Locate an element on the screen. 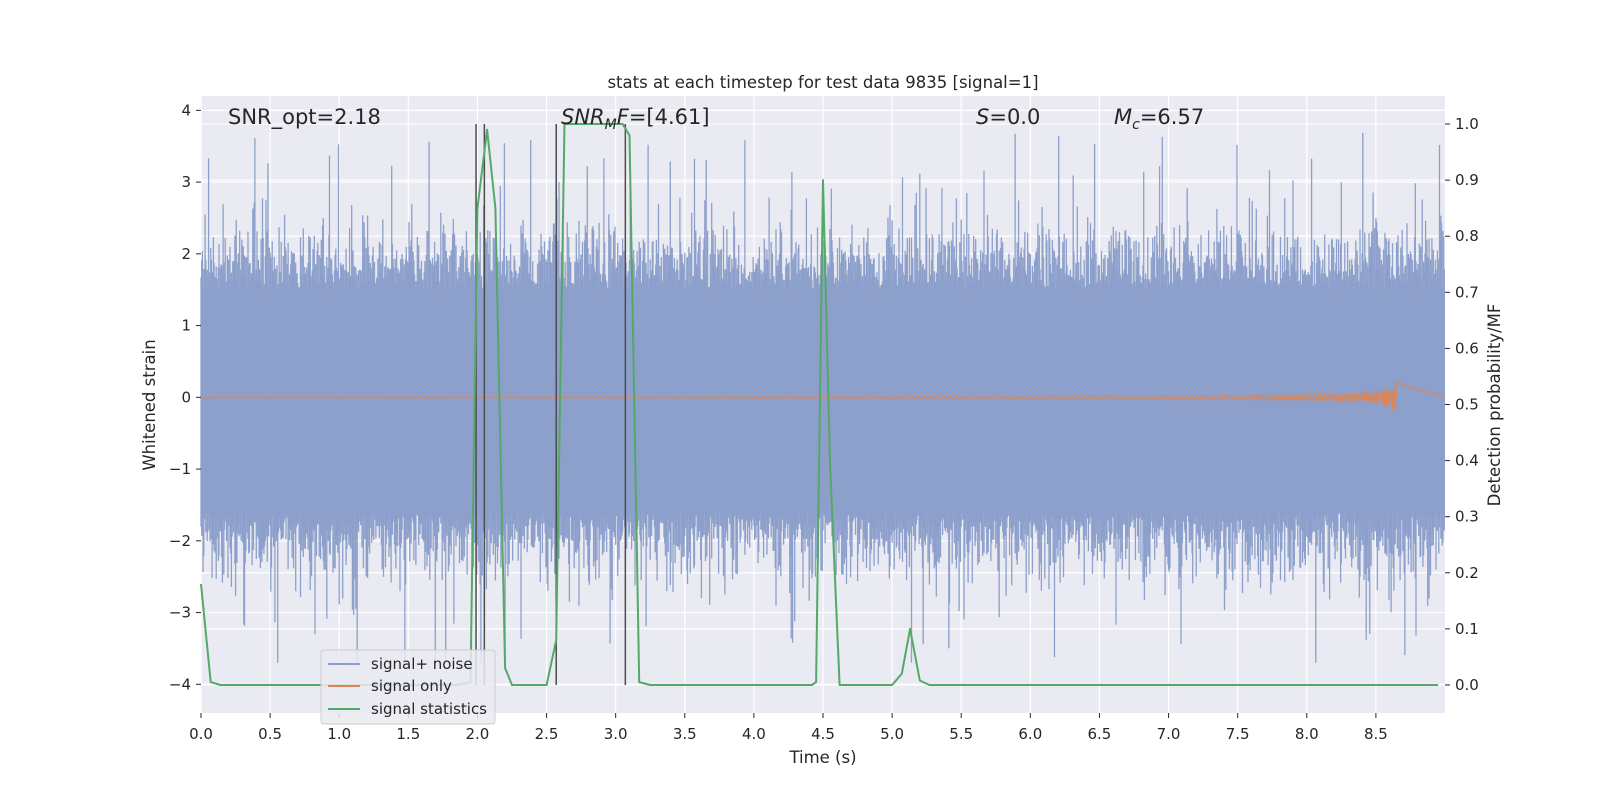 This screenshot has height=800, width=1600. legend-label-stats: signal statistics is located at coordinates (429, 709).